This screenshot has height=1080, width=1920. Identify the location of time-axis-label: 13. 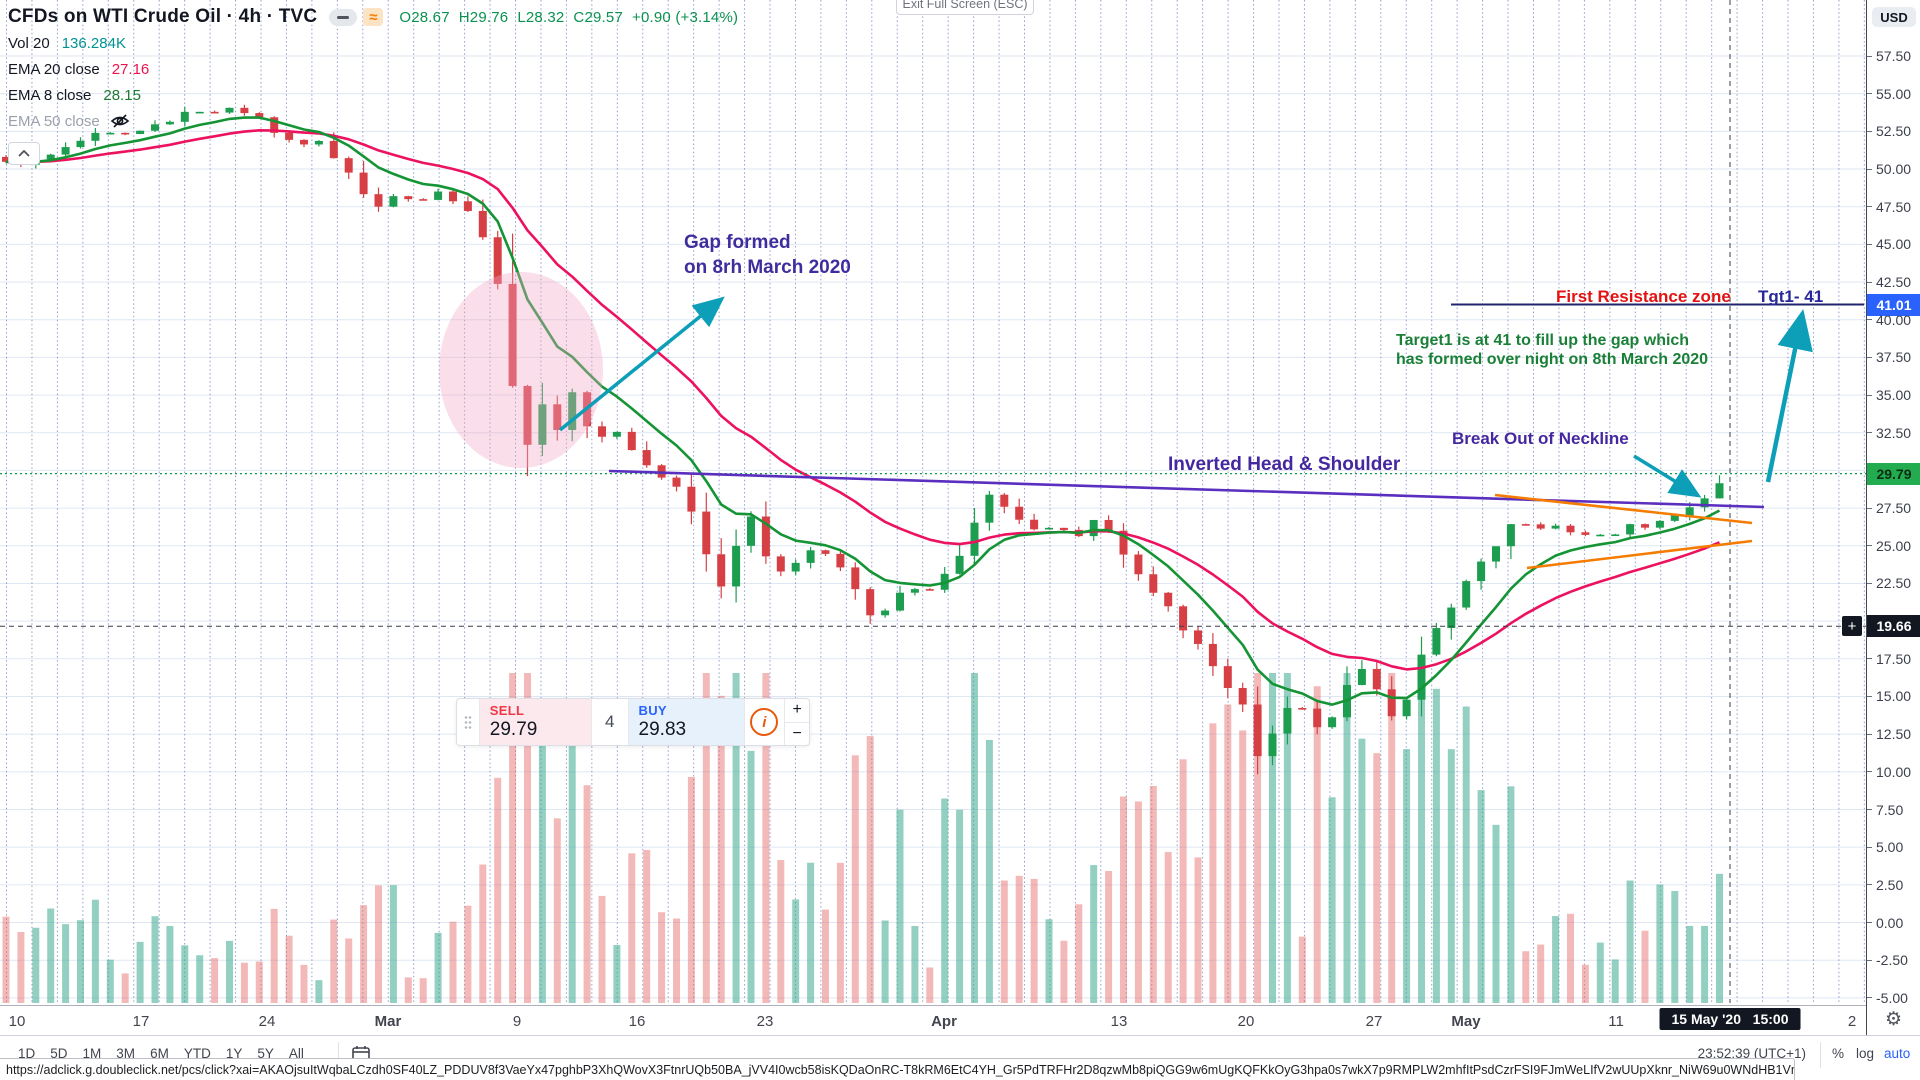
(1119, 1021).